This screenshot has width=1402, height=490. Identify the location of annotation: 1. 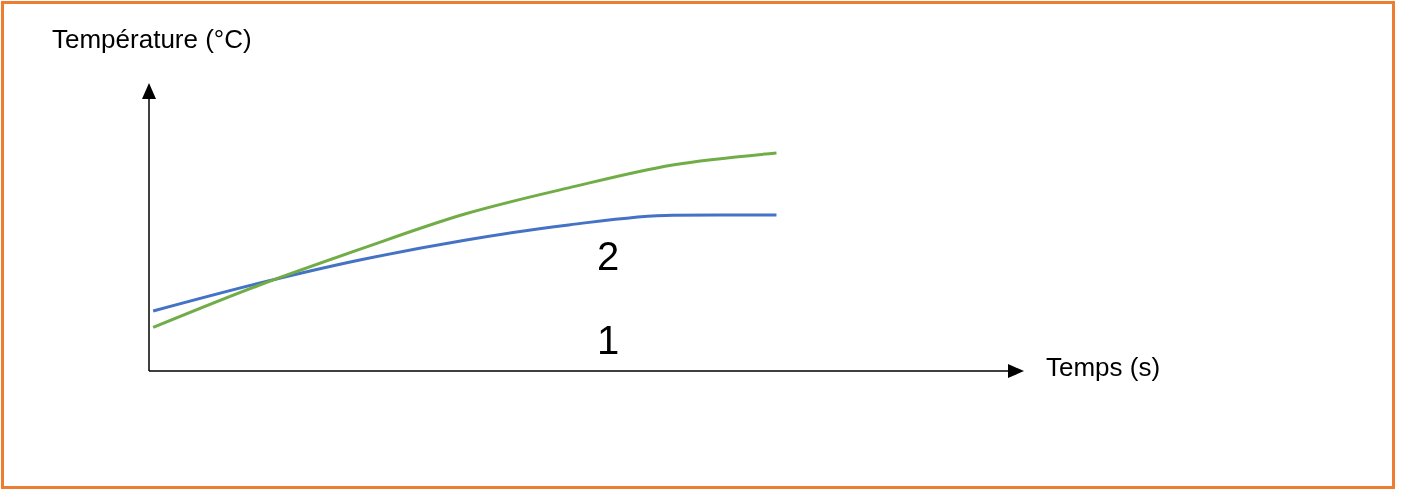
(608, 340).